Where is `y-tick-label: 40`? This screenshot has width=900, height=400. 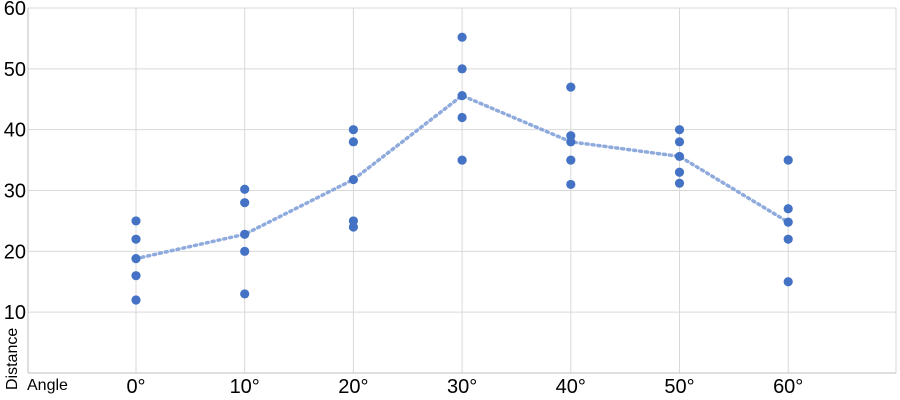 y-tick-label: 40 is located at coordinates (15, 131).